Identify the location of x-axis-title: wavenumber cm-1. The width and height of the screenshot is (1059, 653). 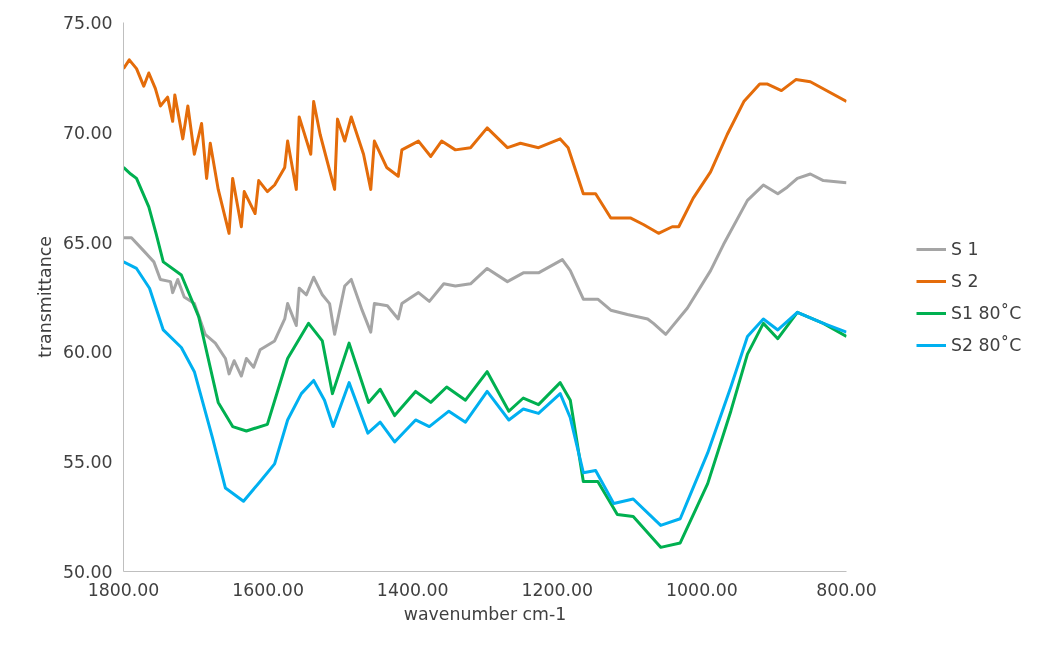
(485, 613).